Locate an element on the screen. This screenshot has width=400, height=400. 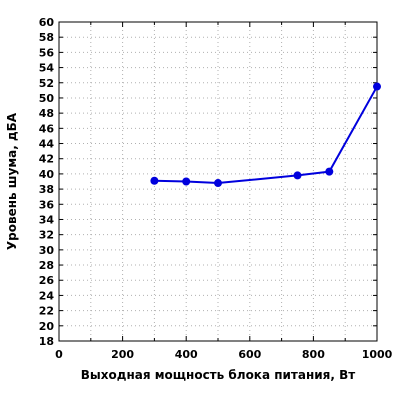
y-tick-label: 30 is located at coordinates (47, 250).